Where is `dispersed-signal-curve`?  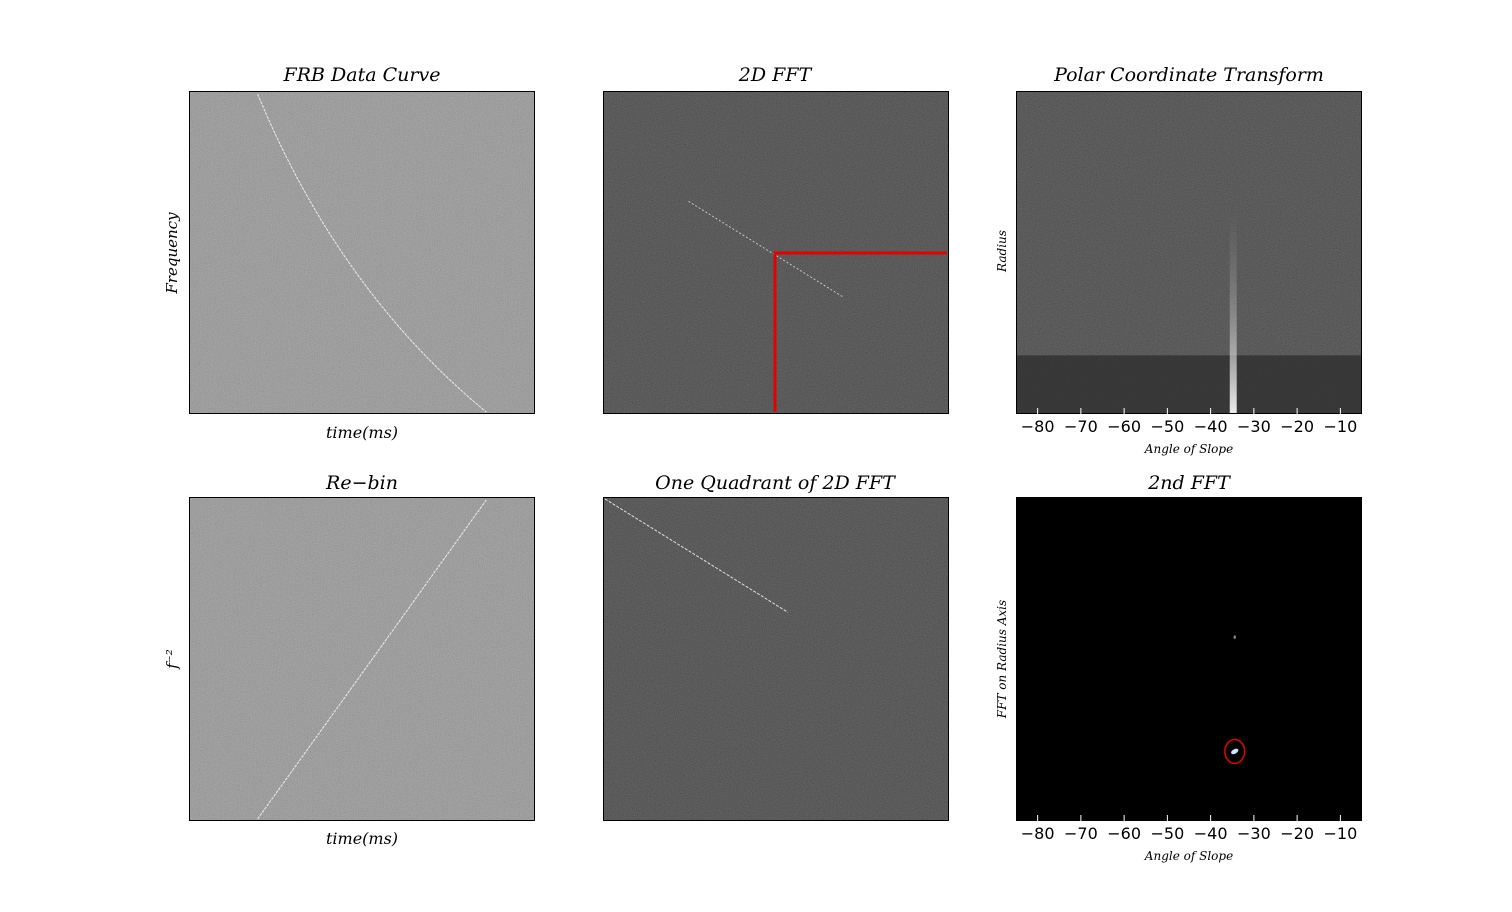
dispersed-signal-curve is located at coordinates (372, 253).